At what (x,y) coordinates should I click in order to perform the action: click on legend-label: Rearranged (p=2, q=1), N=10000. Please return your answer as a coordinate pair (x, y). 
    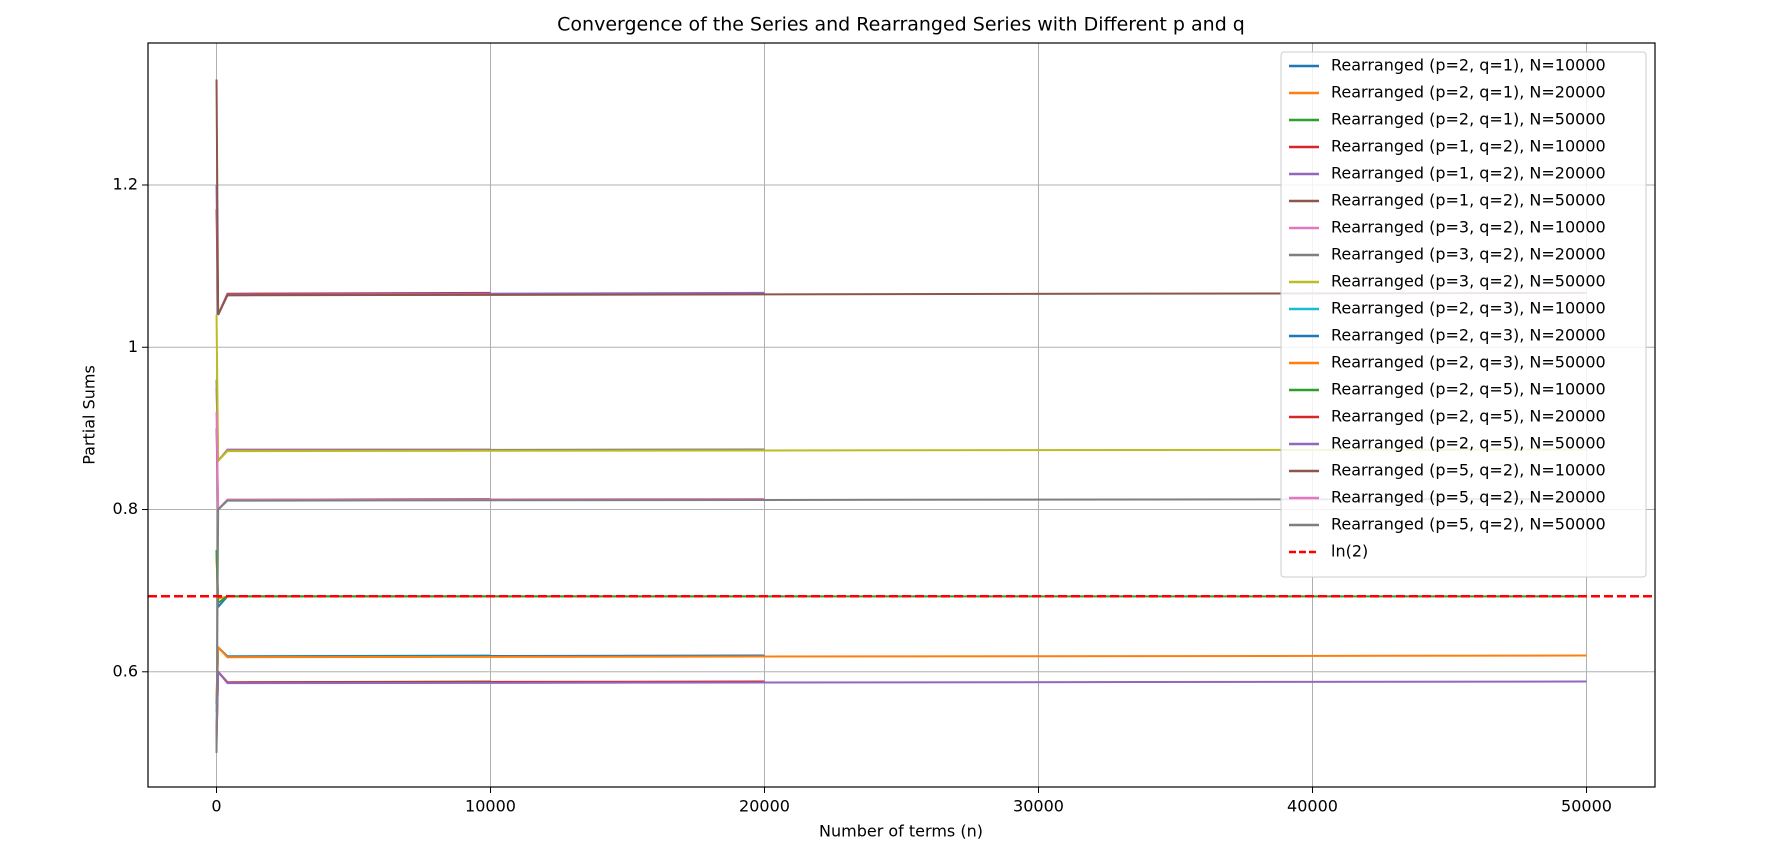
    Looking at the image, I should click on (1468, 65).